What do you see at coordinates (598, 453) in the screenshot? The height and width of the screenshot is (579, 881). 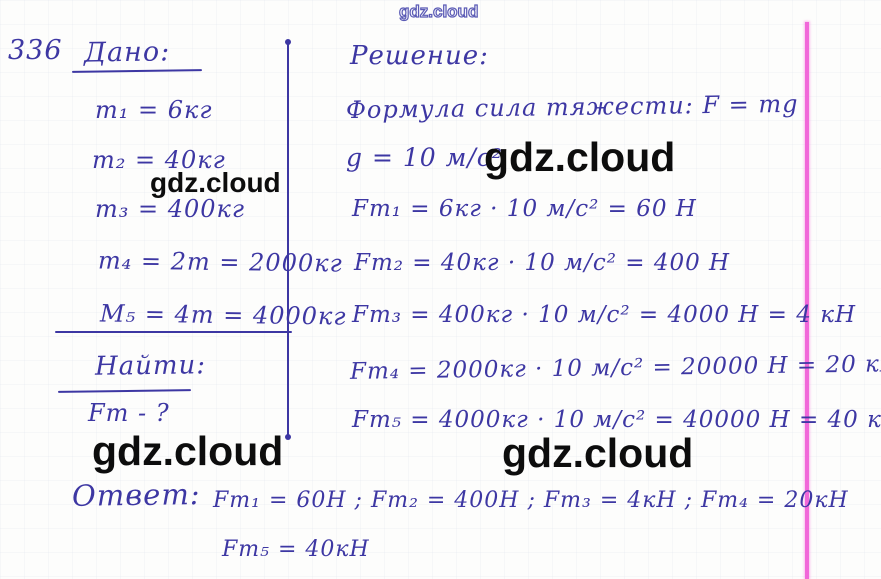 I see `watermark-bottom-right: gdz.cloud` at bounding box center [598, 453].